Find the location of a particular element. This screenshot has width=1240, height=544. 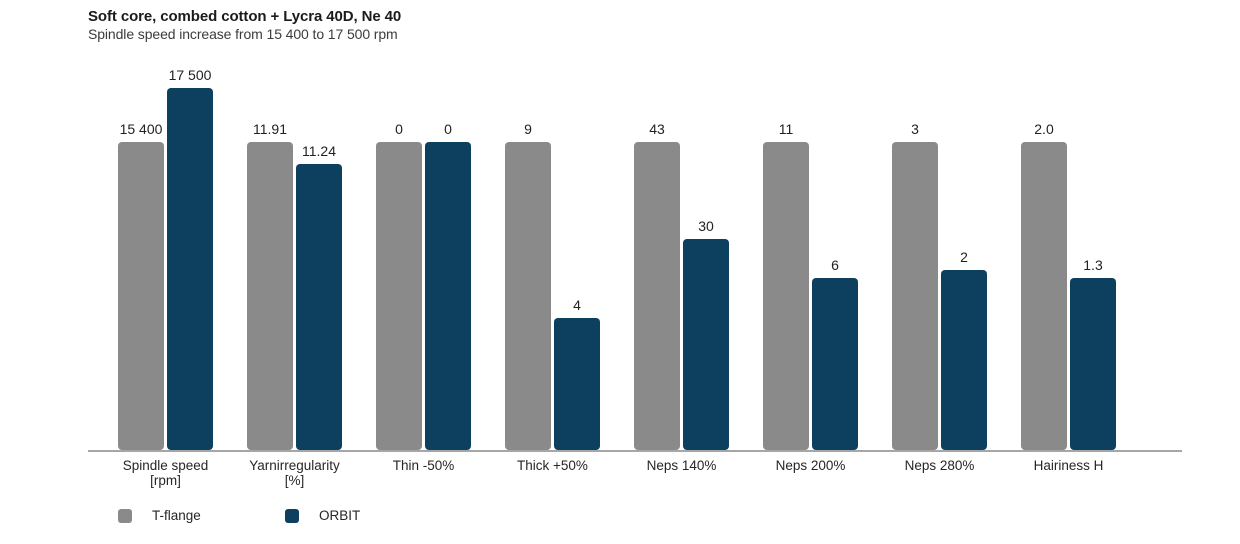

category-label-7: Hairiness H is located at coordinates (1069, 465).